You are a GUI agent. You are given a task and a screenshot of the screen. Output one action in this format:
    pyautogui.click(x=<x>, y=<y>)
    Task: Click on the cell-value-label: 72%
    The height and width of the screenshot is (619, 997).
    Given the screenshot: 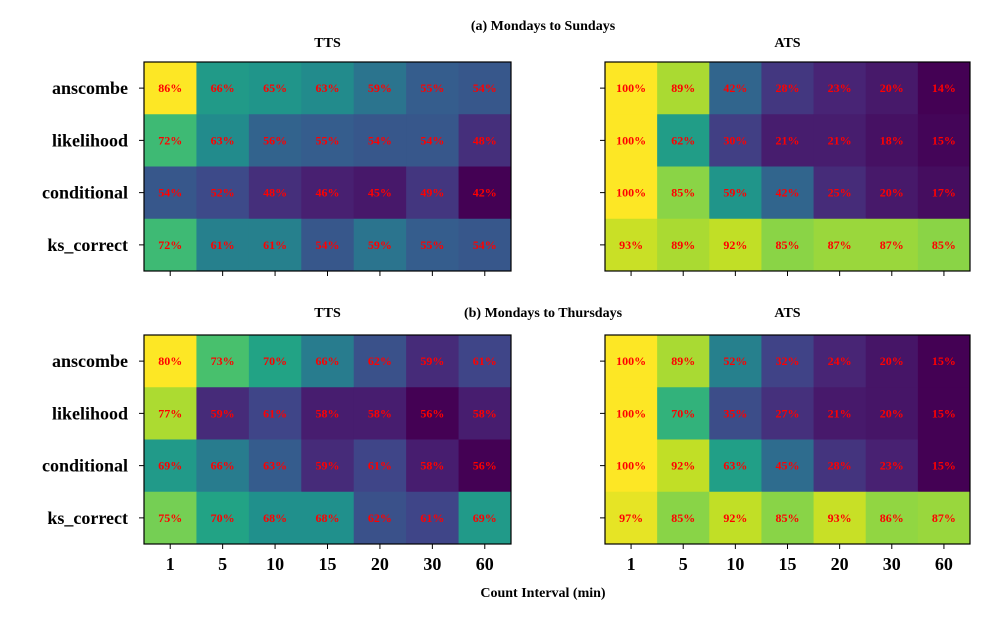 What is the action you would take?
    pyautogui.click(x=170, y=245)
    